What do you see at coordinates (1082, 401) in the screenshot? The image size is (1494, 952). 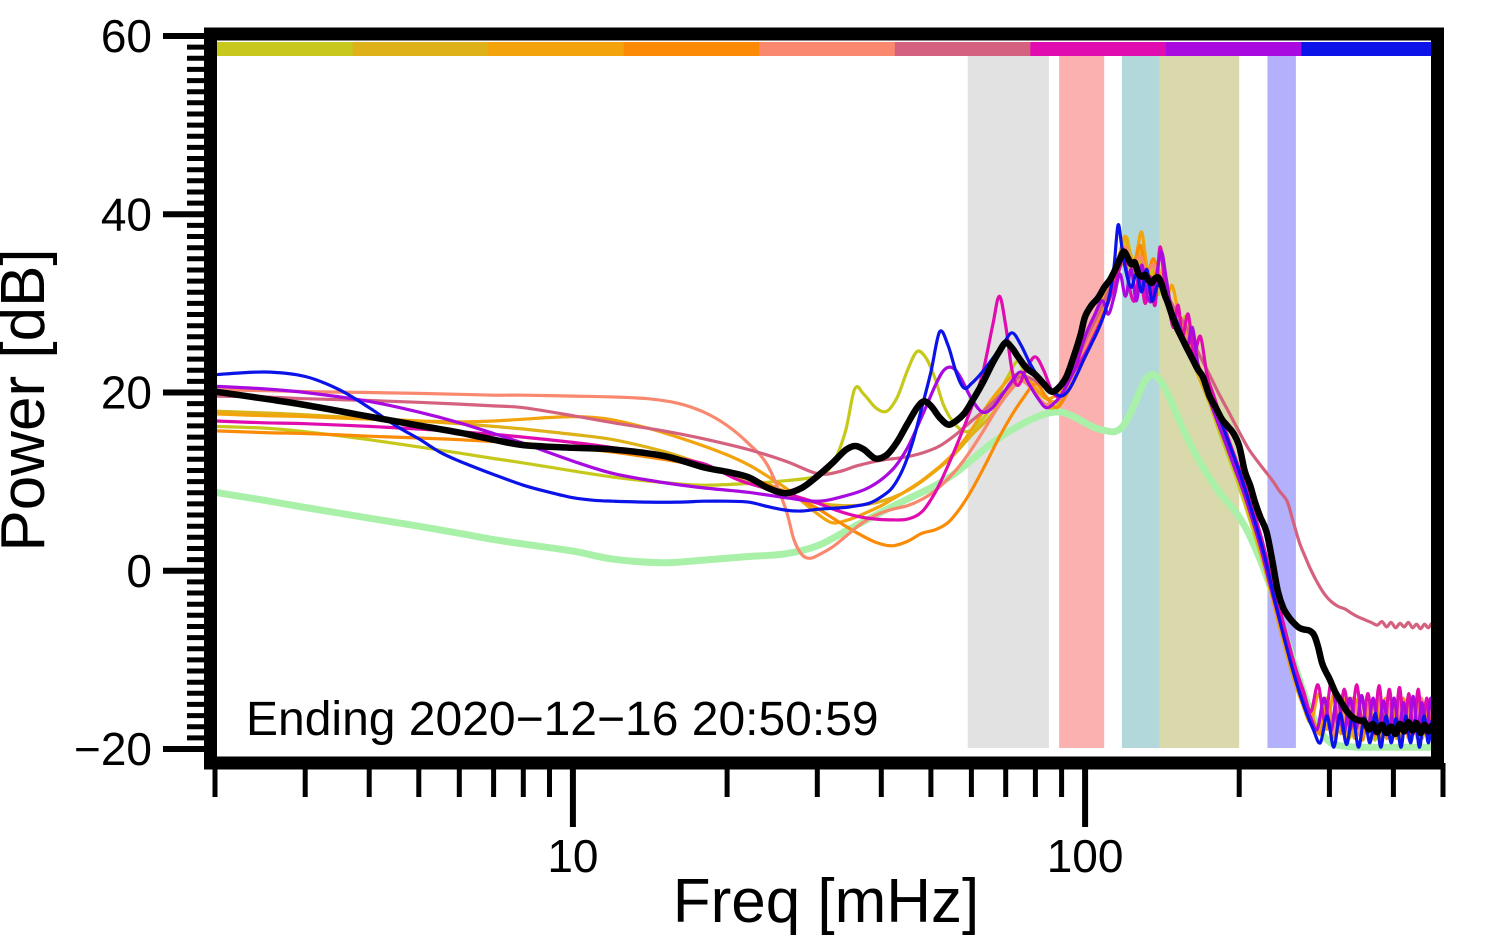 I see `band-pink` at bounding box center [1082, 401].